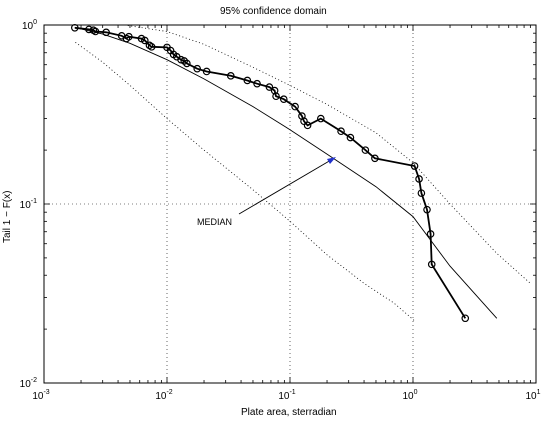 The height and width of the screenshot is (423, 544). I want to click on x-tick-label: 10⁻³, so click(40, 395).